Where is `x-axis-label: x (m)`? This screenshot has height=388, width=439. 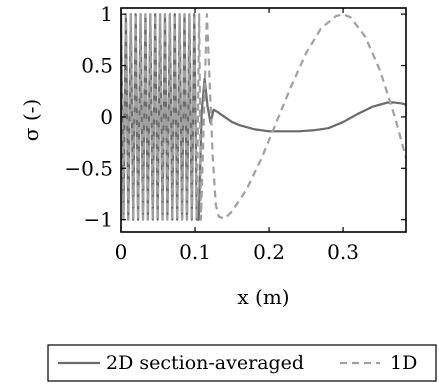 x-axis-label: x (m) is located at coordinates (263, 297).